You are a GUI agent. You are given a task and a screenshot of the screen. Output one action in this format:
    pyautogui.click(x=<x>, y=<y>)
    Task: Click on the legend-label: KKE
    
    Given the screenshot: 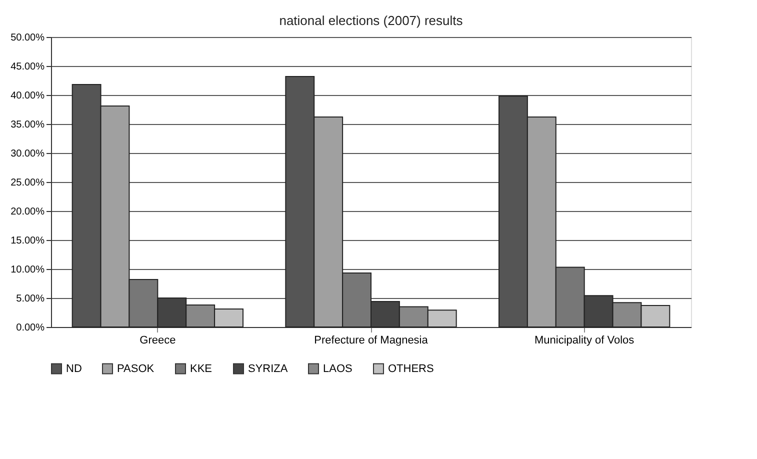 What is the action you would take?
    pyautogui.click(x=201, y=368)
    